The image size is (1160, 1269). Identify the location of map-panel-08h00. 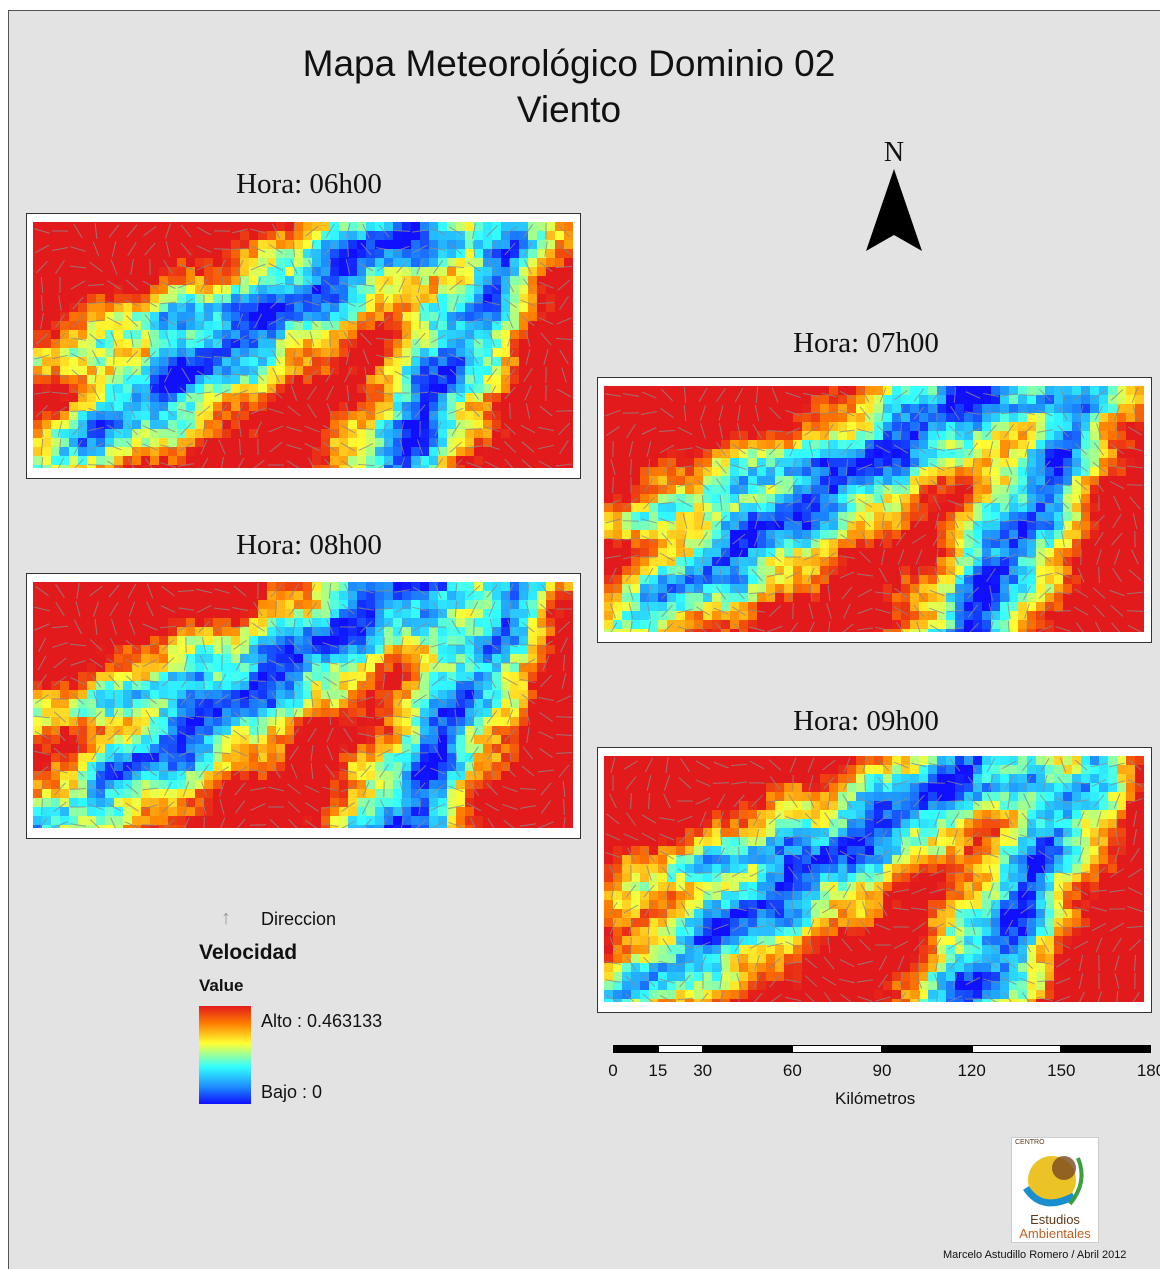
(303, 706).